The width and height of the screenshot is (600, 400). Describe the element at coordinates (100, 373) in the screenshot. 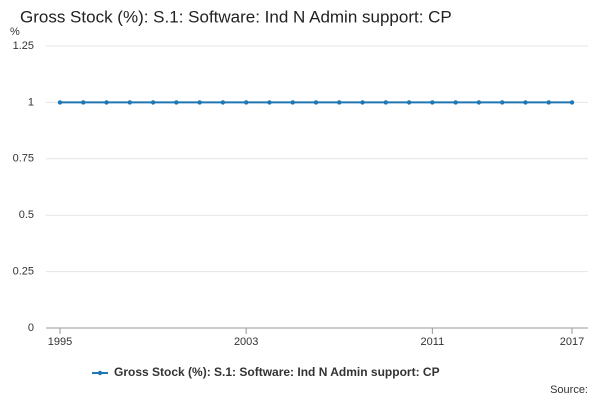

I see `legend-marker` at that location.